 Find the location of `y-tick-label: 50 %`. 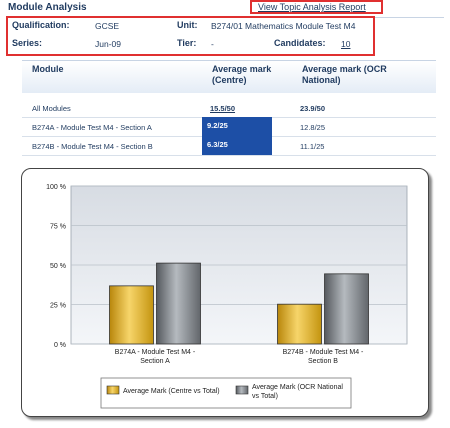

y-tick-label: 50 % is located at coordinates (58, 266).